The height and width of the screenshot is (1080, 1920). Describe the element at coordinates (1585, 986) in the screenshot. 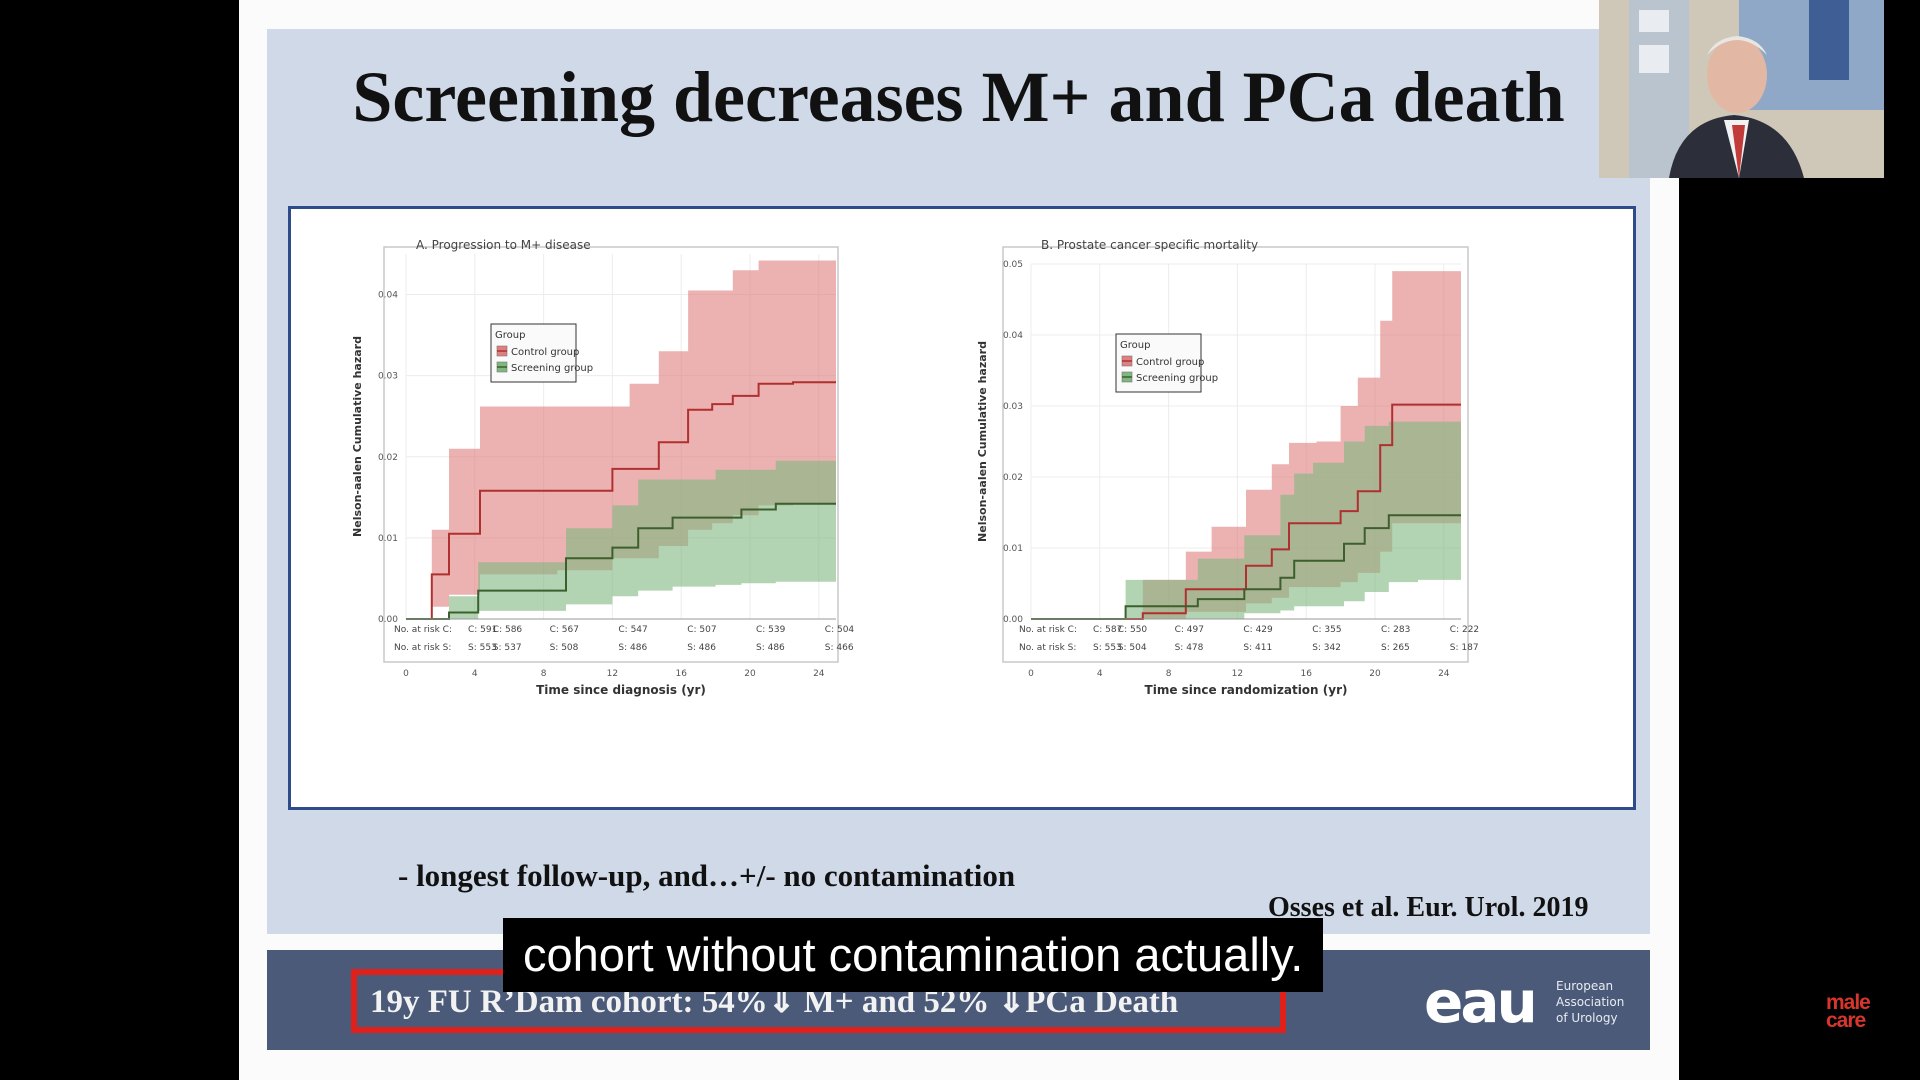

I see `eau-caption-line: European` at that location.